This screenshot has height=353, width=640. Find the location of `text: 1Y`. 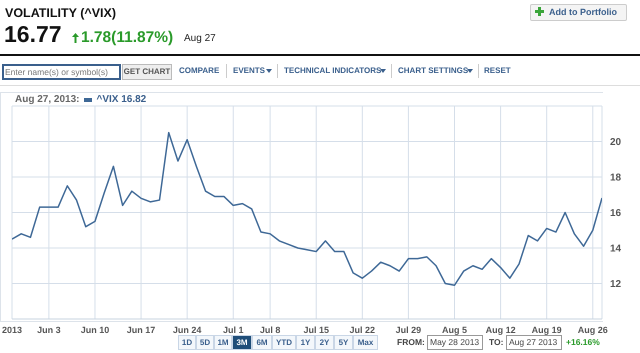

text: 1Y is located at coordinates (305, 342).